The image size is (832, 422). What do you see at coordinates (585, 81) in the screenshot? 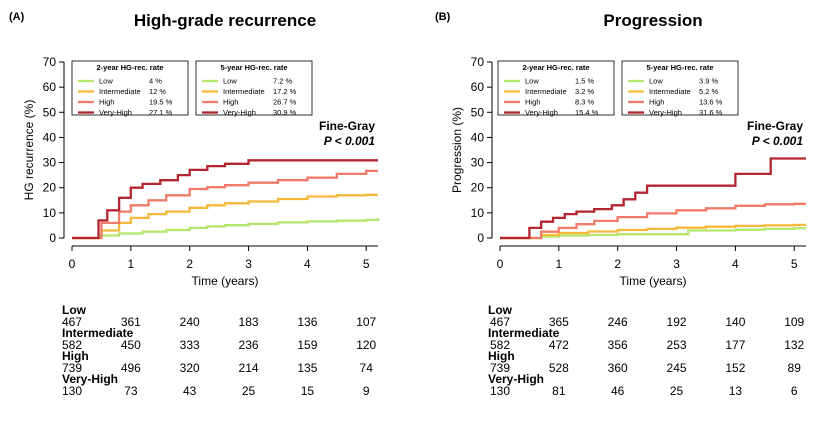
I see `legend-value-low: 1.5 %` at bounding box center [585, 81].